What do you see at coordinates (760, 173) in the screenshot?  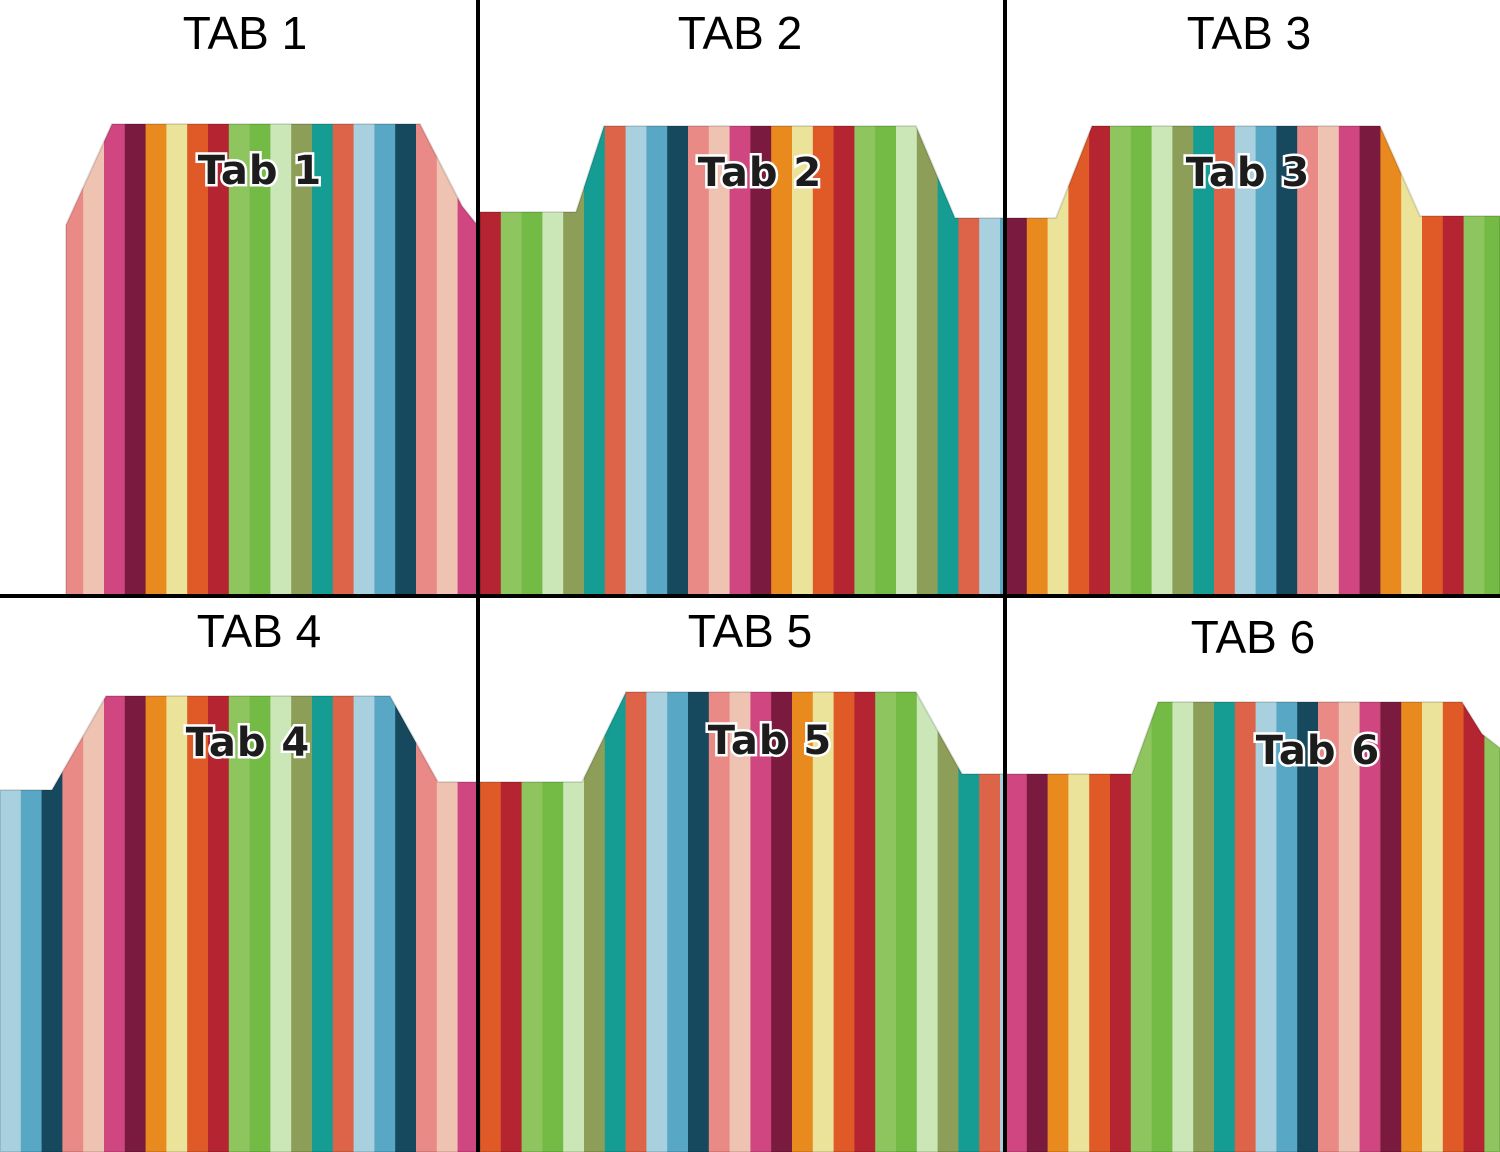 I see `tab-label: Tab 2` at bounding box center [760, 173].